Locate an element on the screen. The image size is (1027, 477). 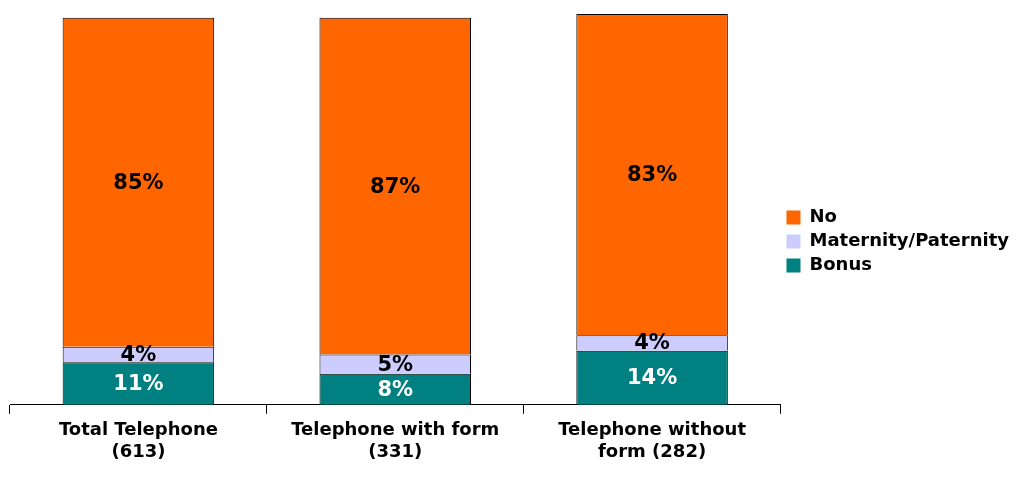
data-label: 5% is located at coordinates (395, 363).